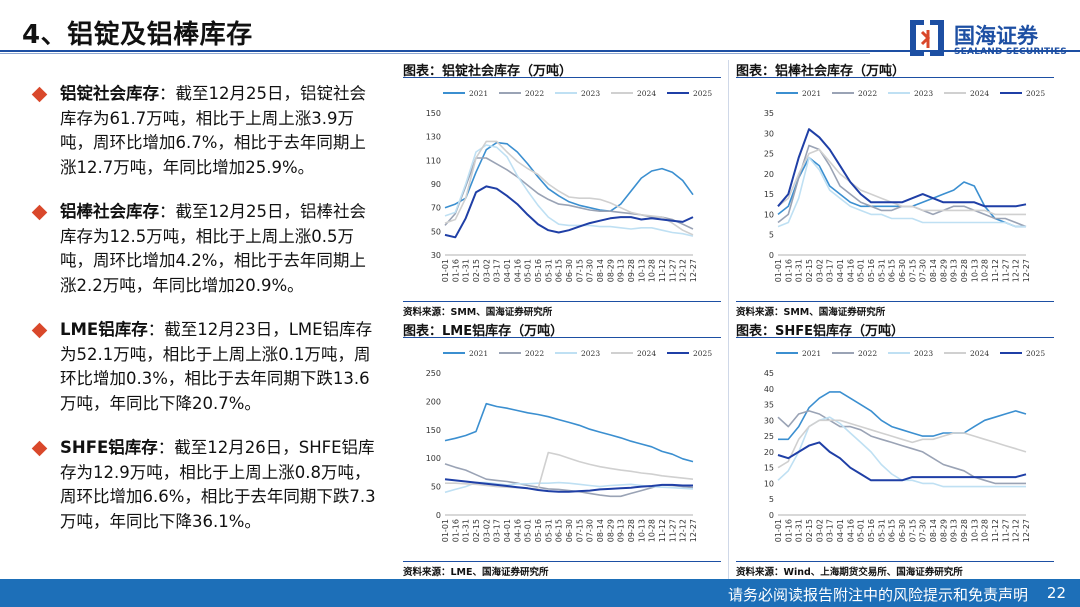  I want to click on company-logo: 国海证券 SEALAND SECURITIES, so click(988, 40).